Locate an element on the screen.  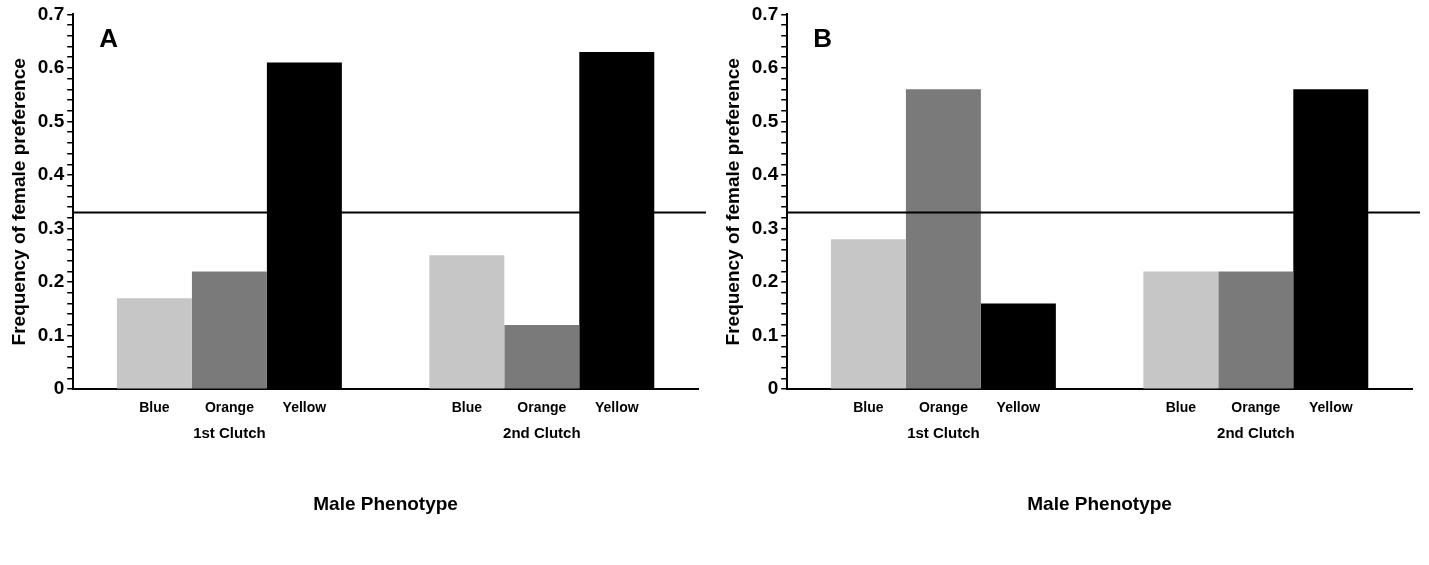
chart-title: B is located at coordinates (822, 37).